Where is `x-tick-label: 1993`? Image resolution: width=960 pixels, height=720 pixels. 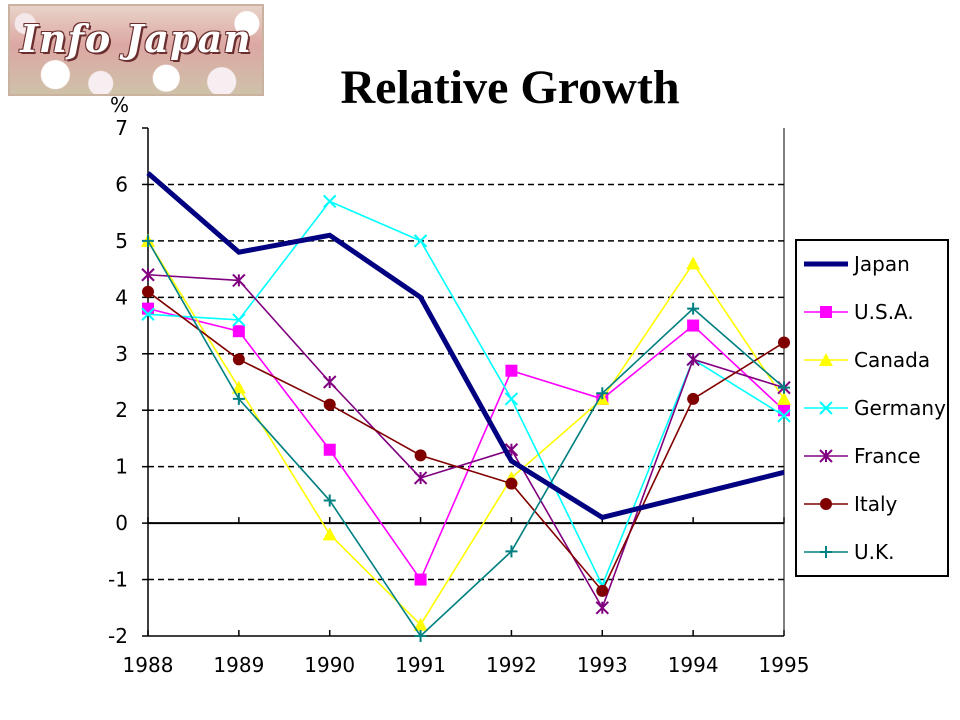
x-tick-label: 1993 is located at coordinates (602, 665).